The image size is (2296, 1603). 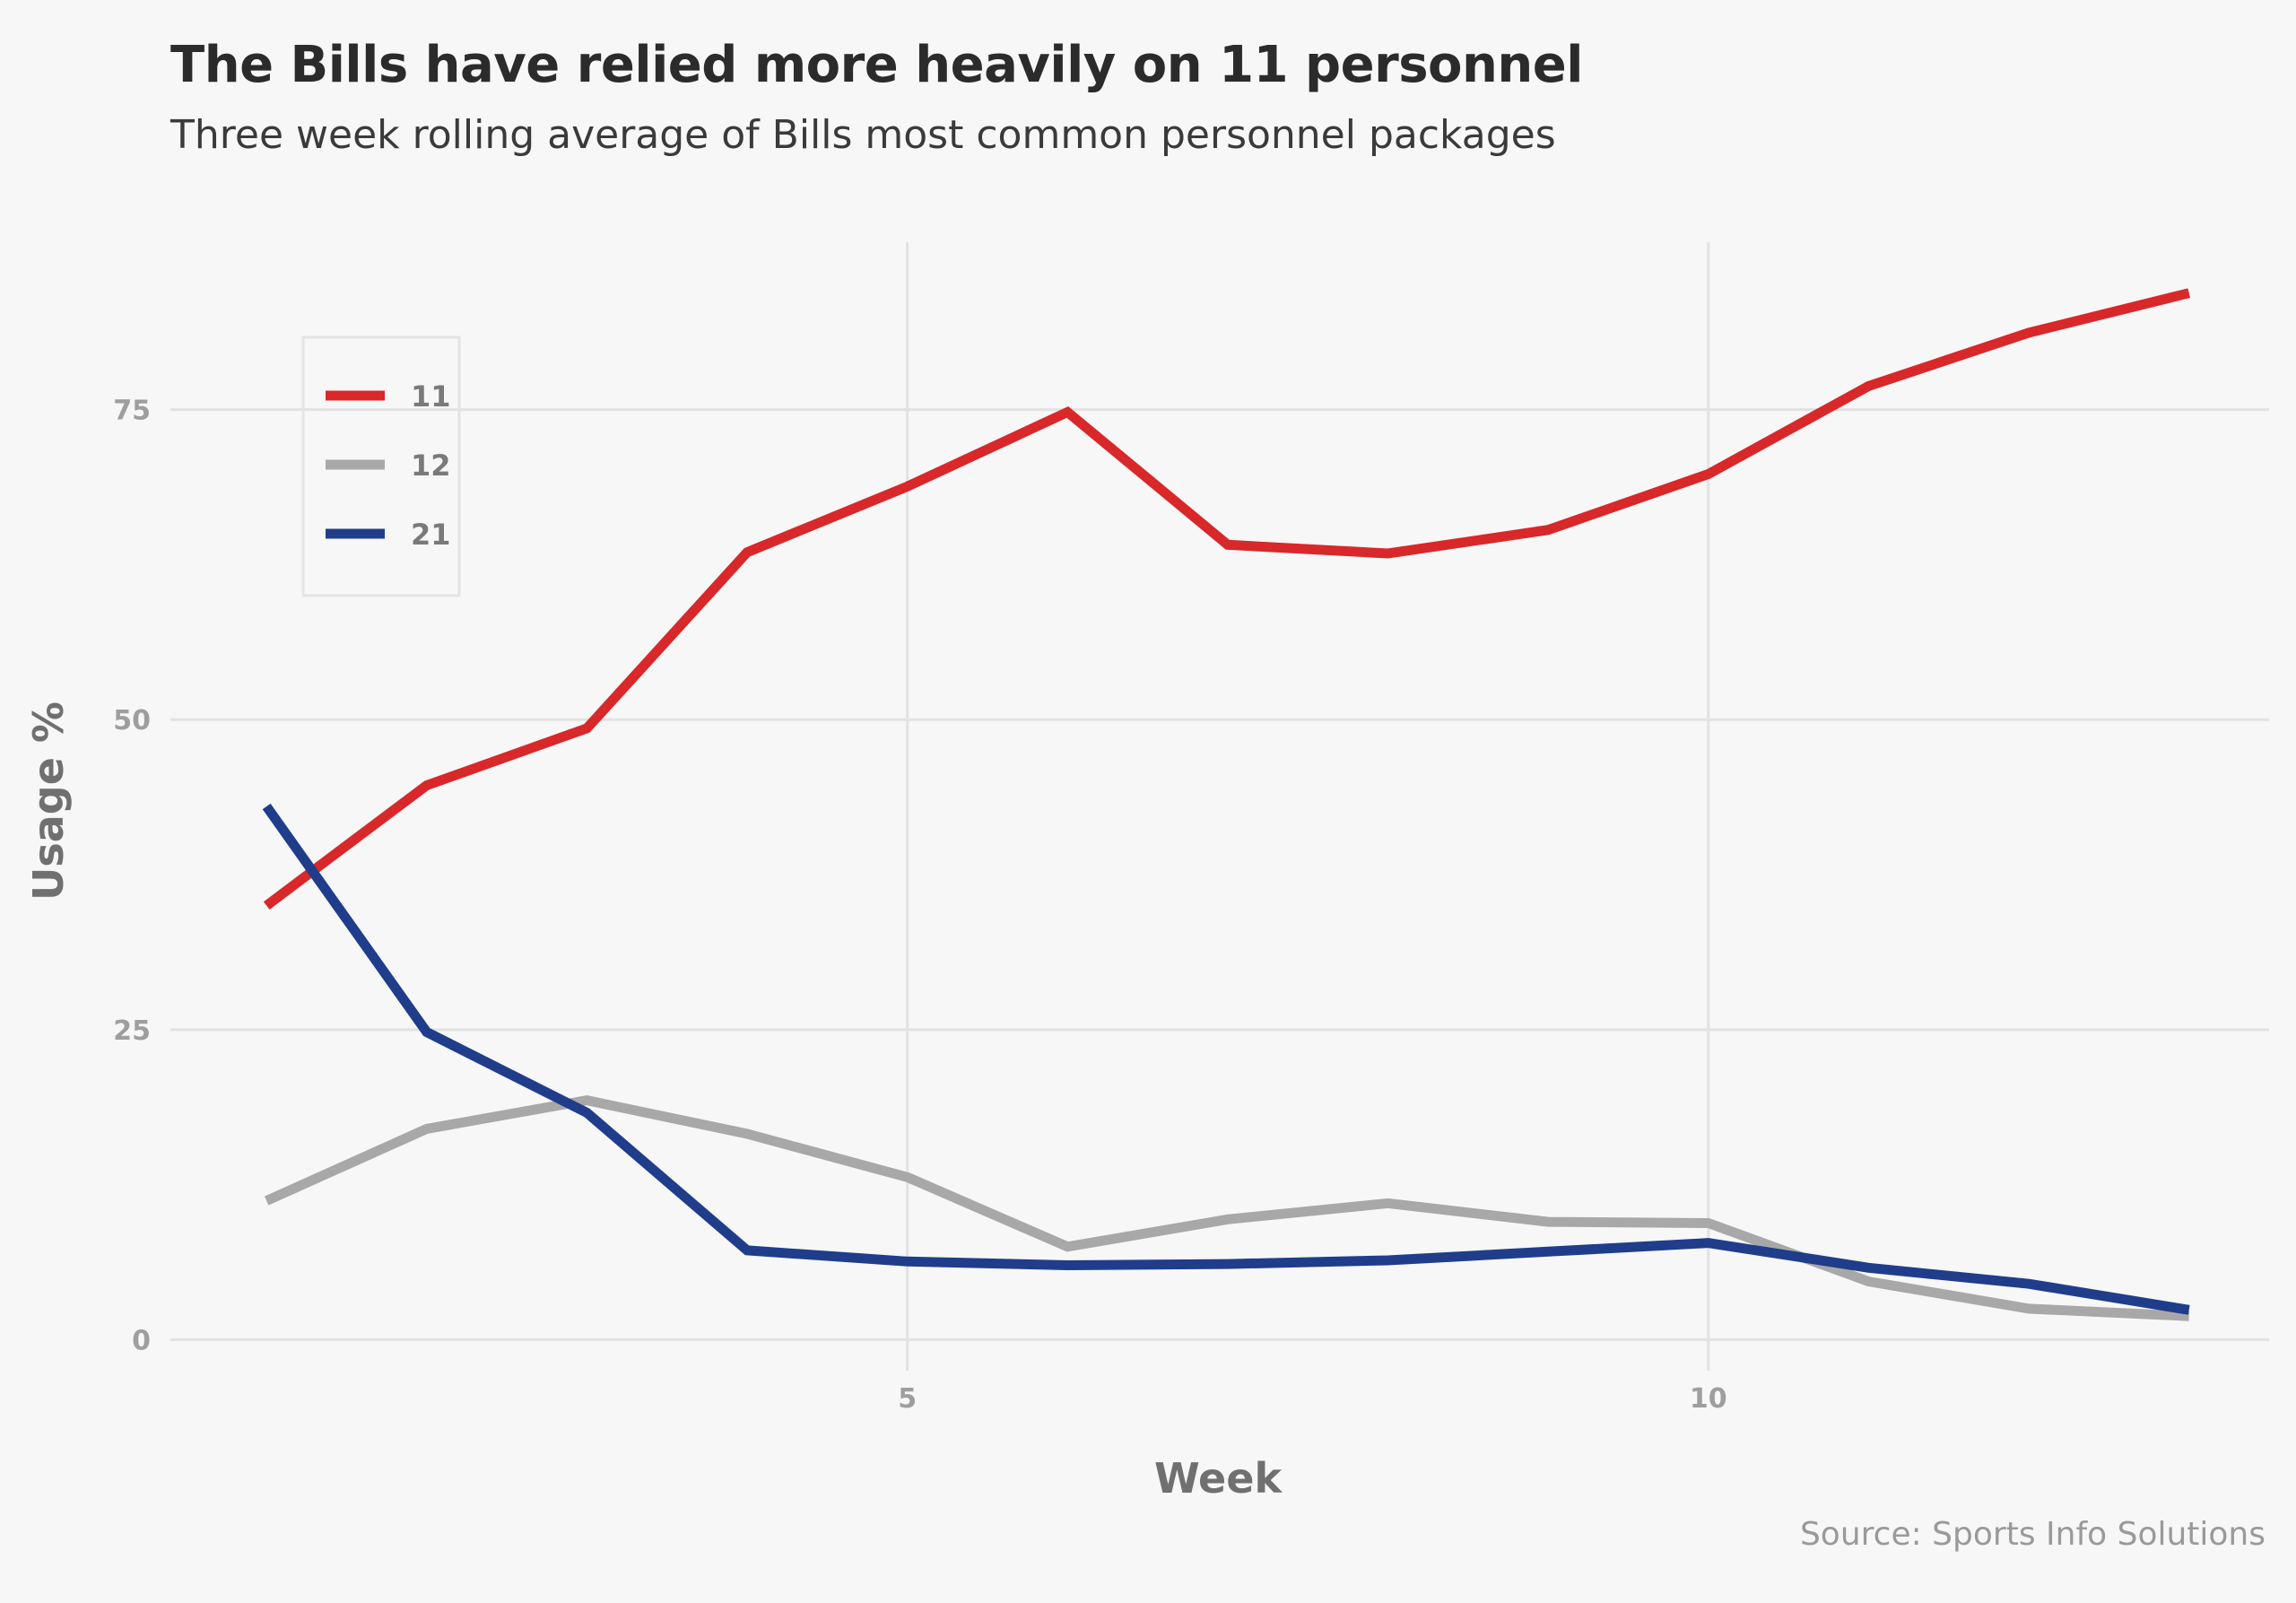 I want to click on source-note: Source: Sports Info Solutions, so click(x=2032, y=1534).